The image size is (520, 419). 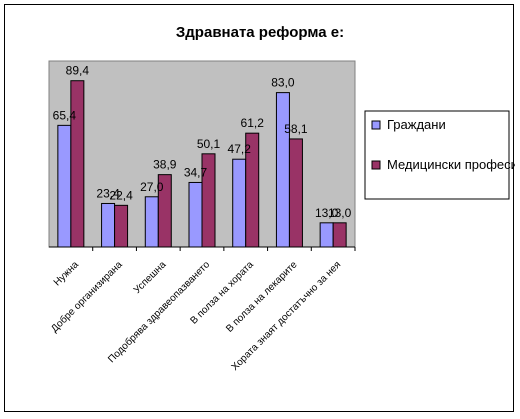 I want to click on data-label-s2-5: 61,2, so click(x=253, y=123).